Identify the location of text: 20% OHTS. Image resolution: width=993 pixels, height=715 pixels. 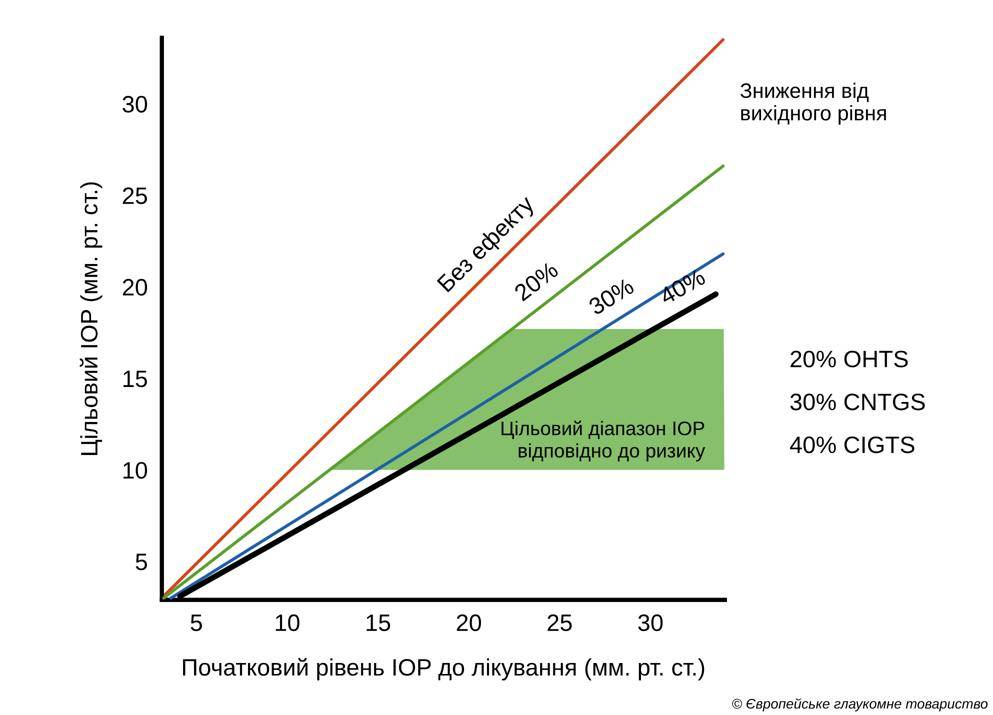
(849, 359).